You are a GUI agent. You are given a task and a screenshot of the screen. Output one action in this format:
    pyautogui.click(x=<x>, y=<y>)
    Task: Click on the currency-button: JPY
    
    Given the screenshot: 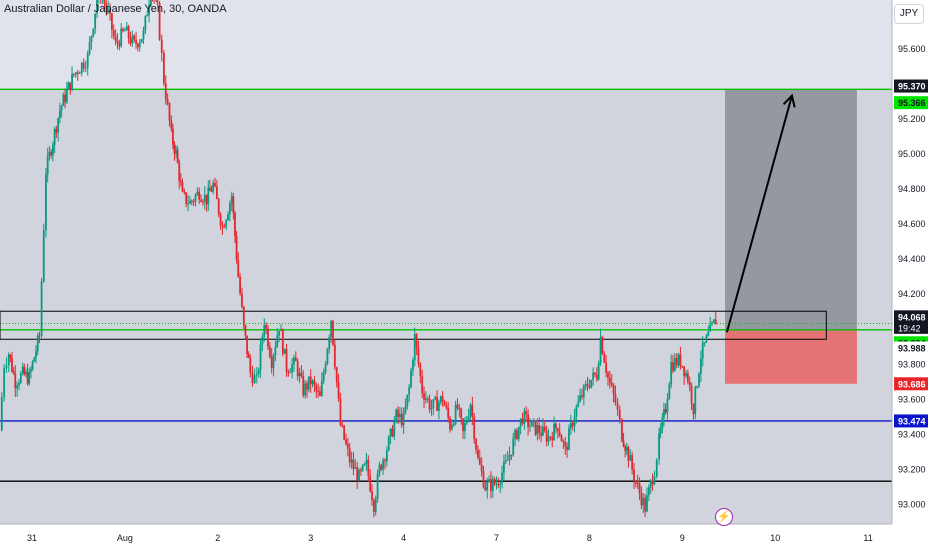 What is the action you would take?
    pyautogui.click(x=909, y=14)
    